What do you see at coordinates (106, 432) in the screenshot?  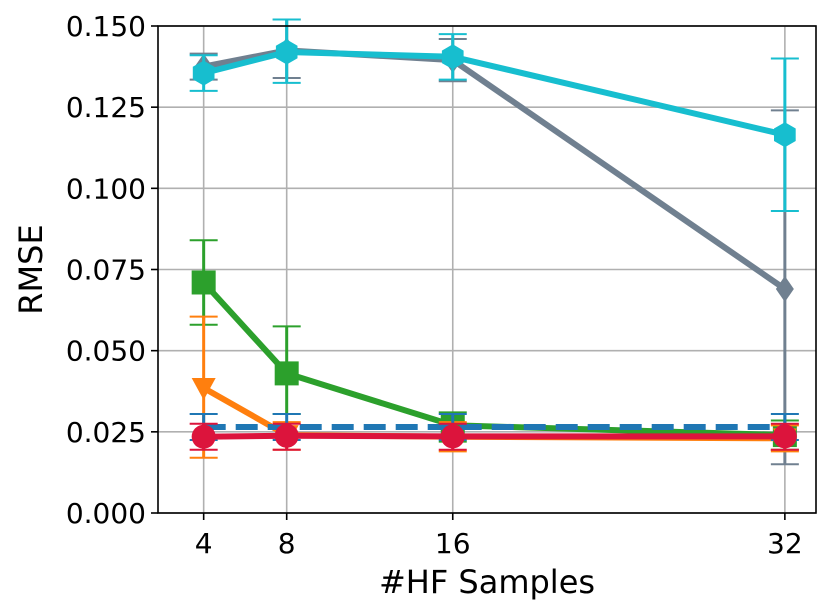 I see `y-tick-label: 0.025` at bounding box center [106, 432].